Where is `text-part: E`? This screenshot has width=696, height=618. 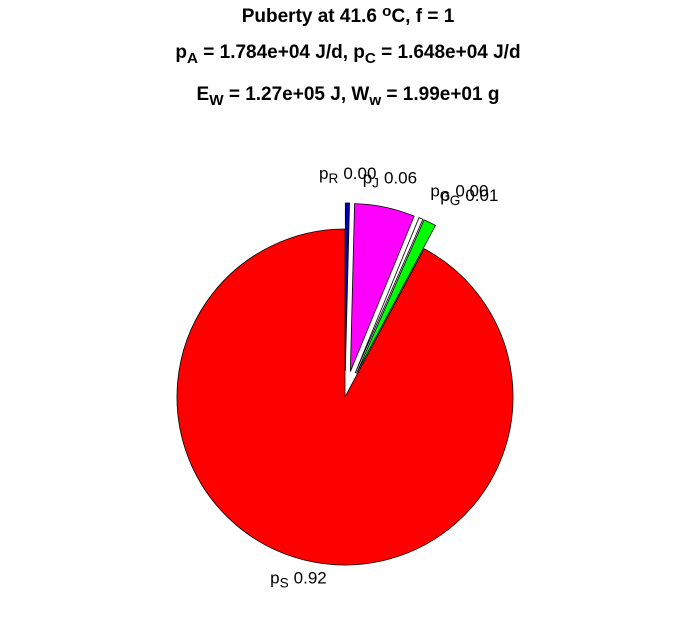 text-part: E is located at coordinates (203, 94).